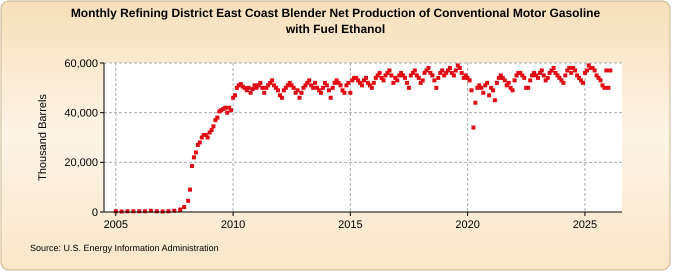  Describe the element at coordinates (467, 225) in the screenshot. I see `x-tick-label: 2020` at that location.